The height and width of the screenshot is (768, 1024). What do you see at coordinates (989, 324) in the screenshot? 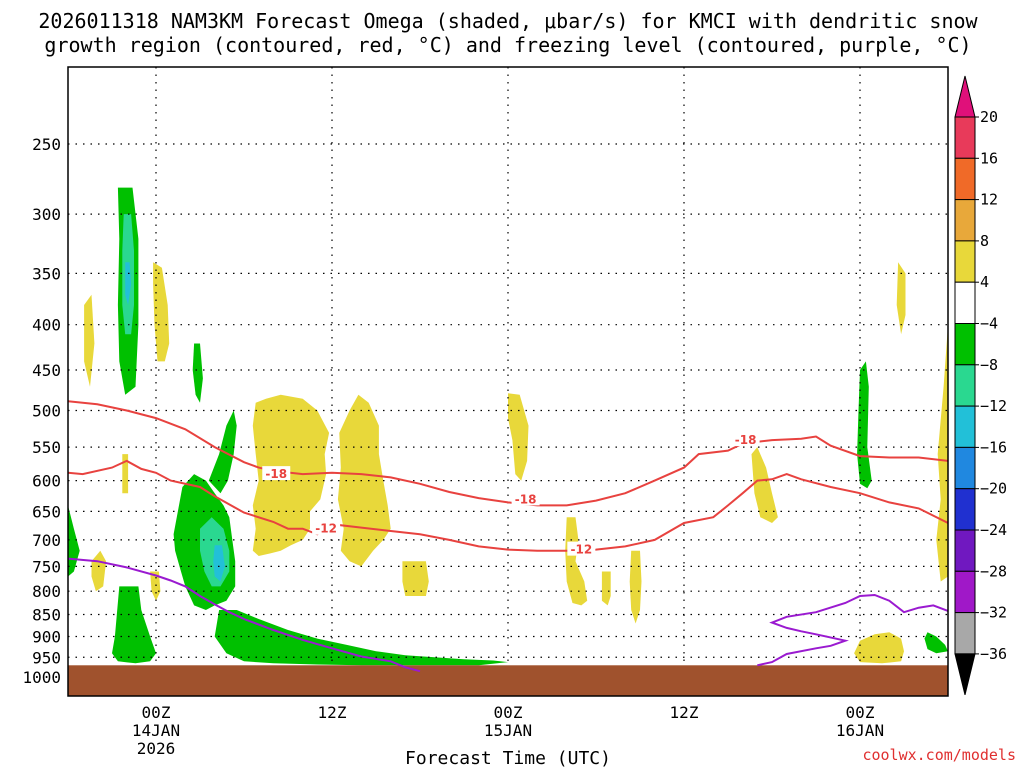
I see `colorbar-label-5: −4` at bounding box center [989, 324].